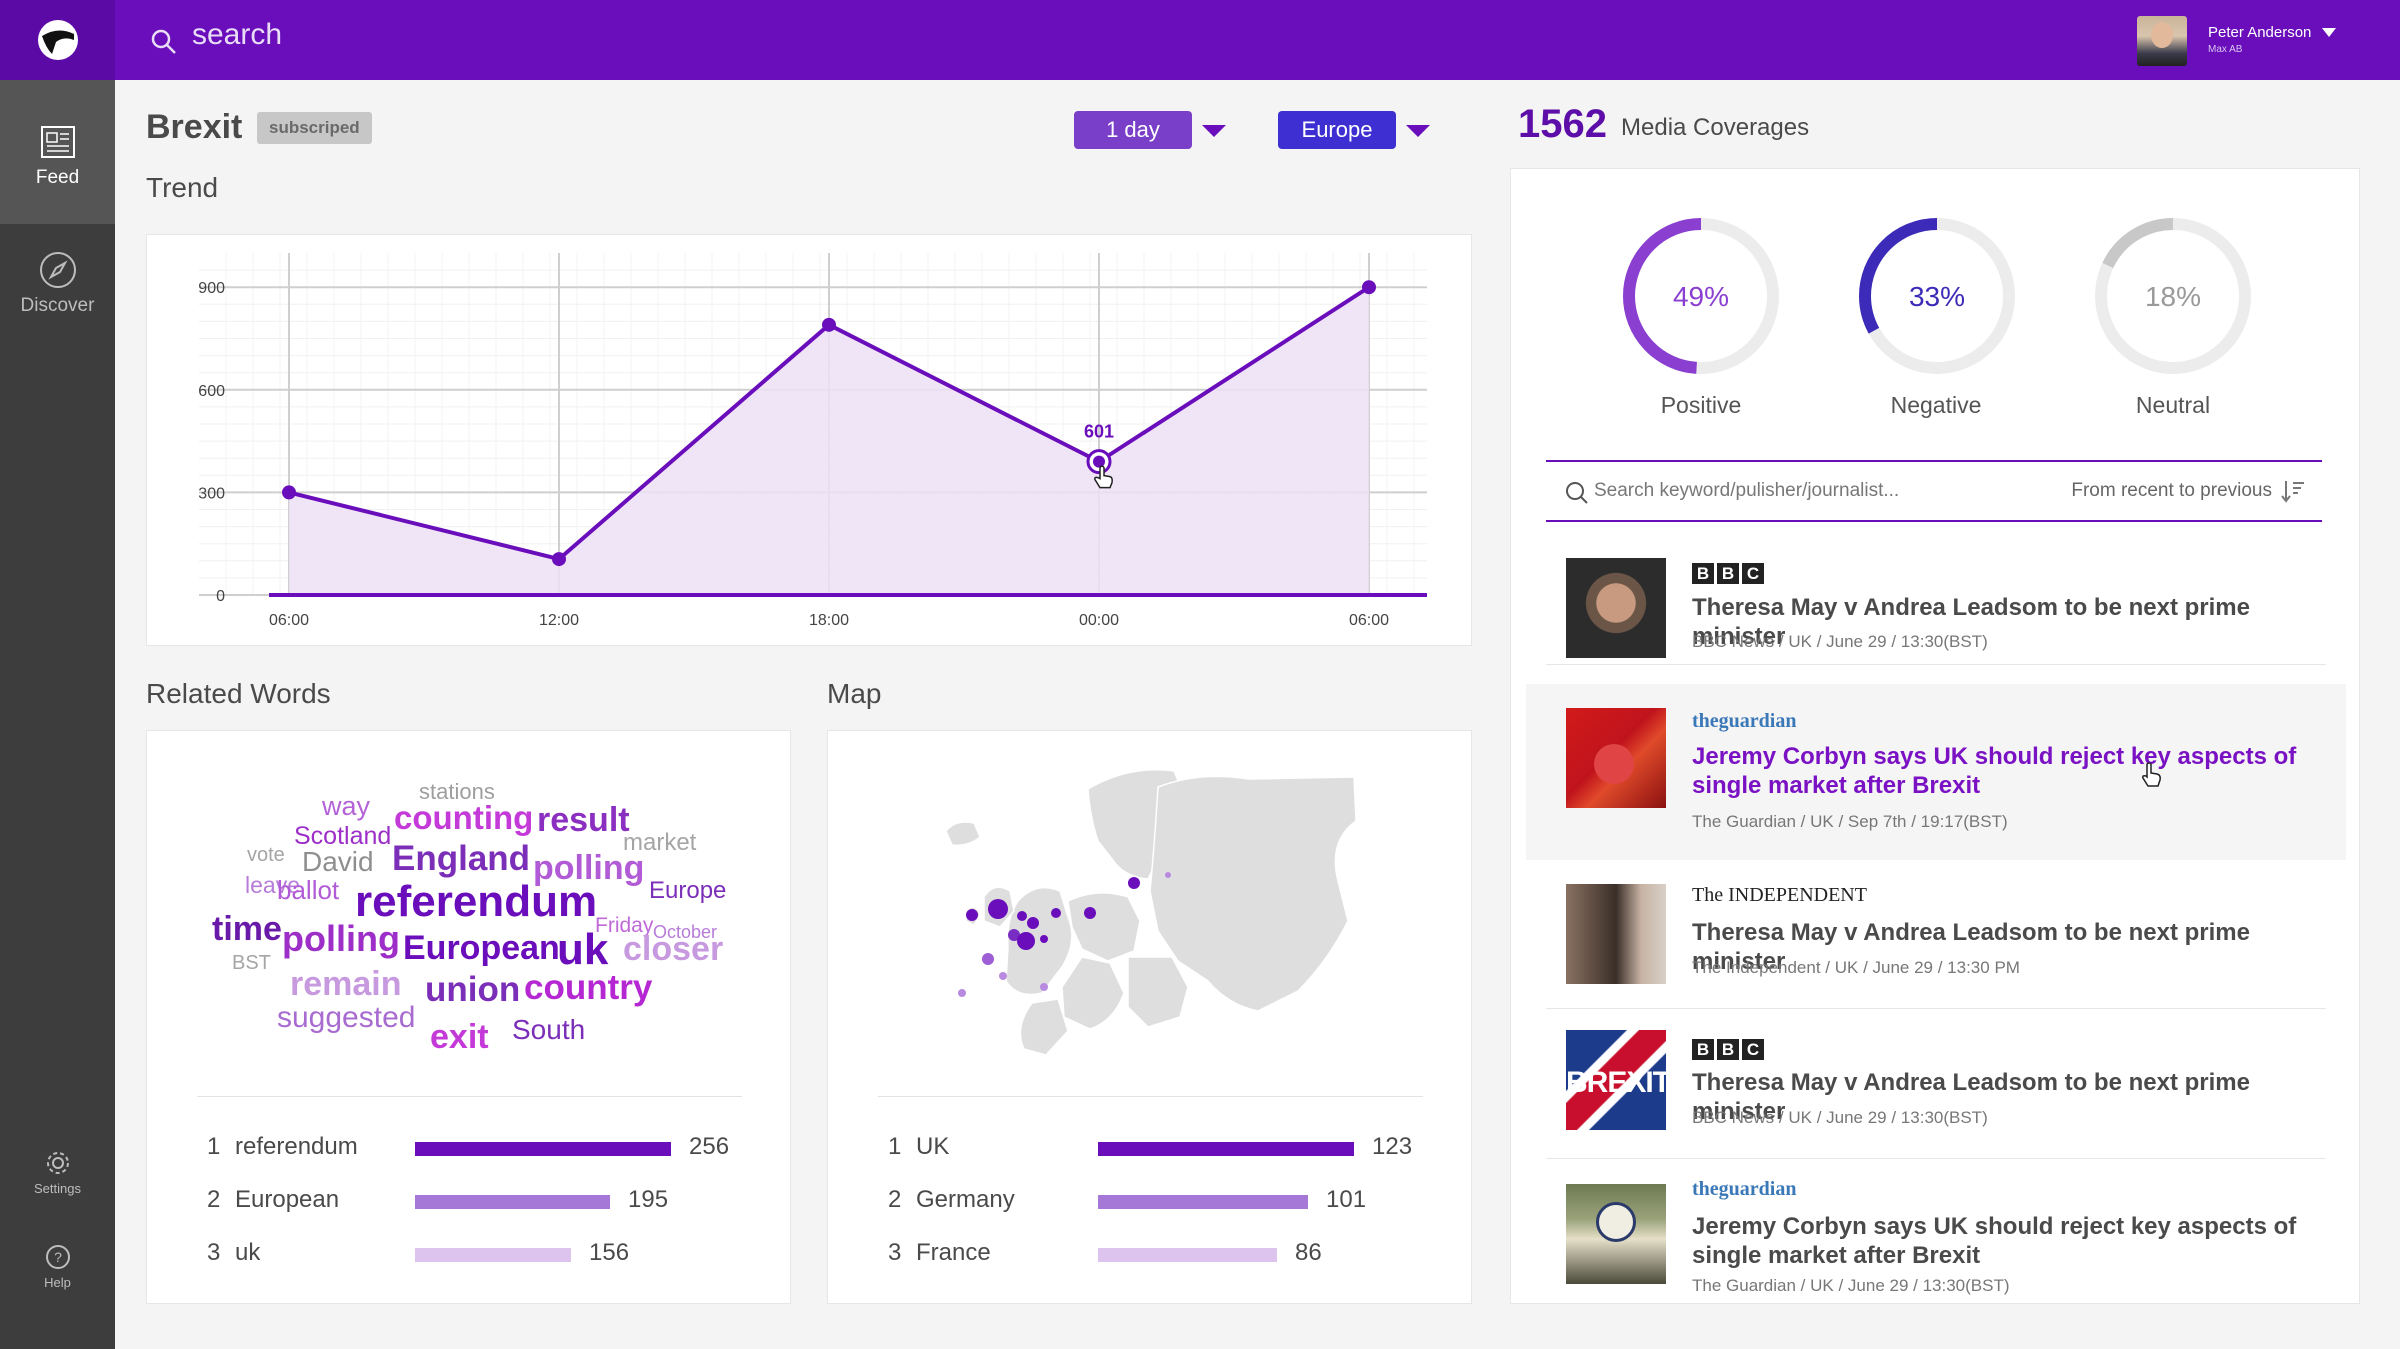  Describe the element at coordinates (624, 925) in the screenshot. I see `word-cloud-term: Friday` at that location.